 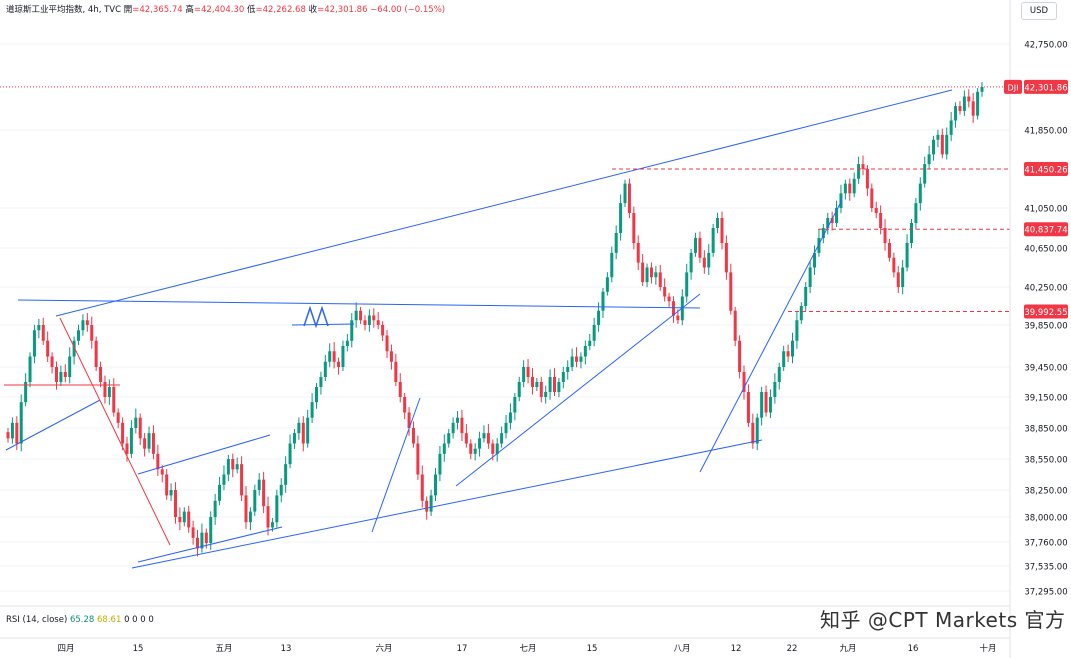 What do you see at coordinates (313, 10) in the screenshot?
I see `close-label: 收` at bounding box center [313, 10].